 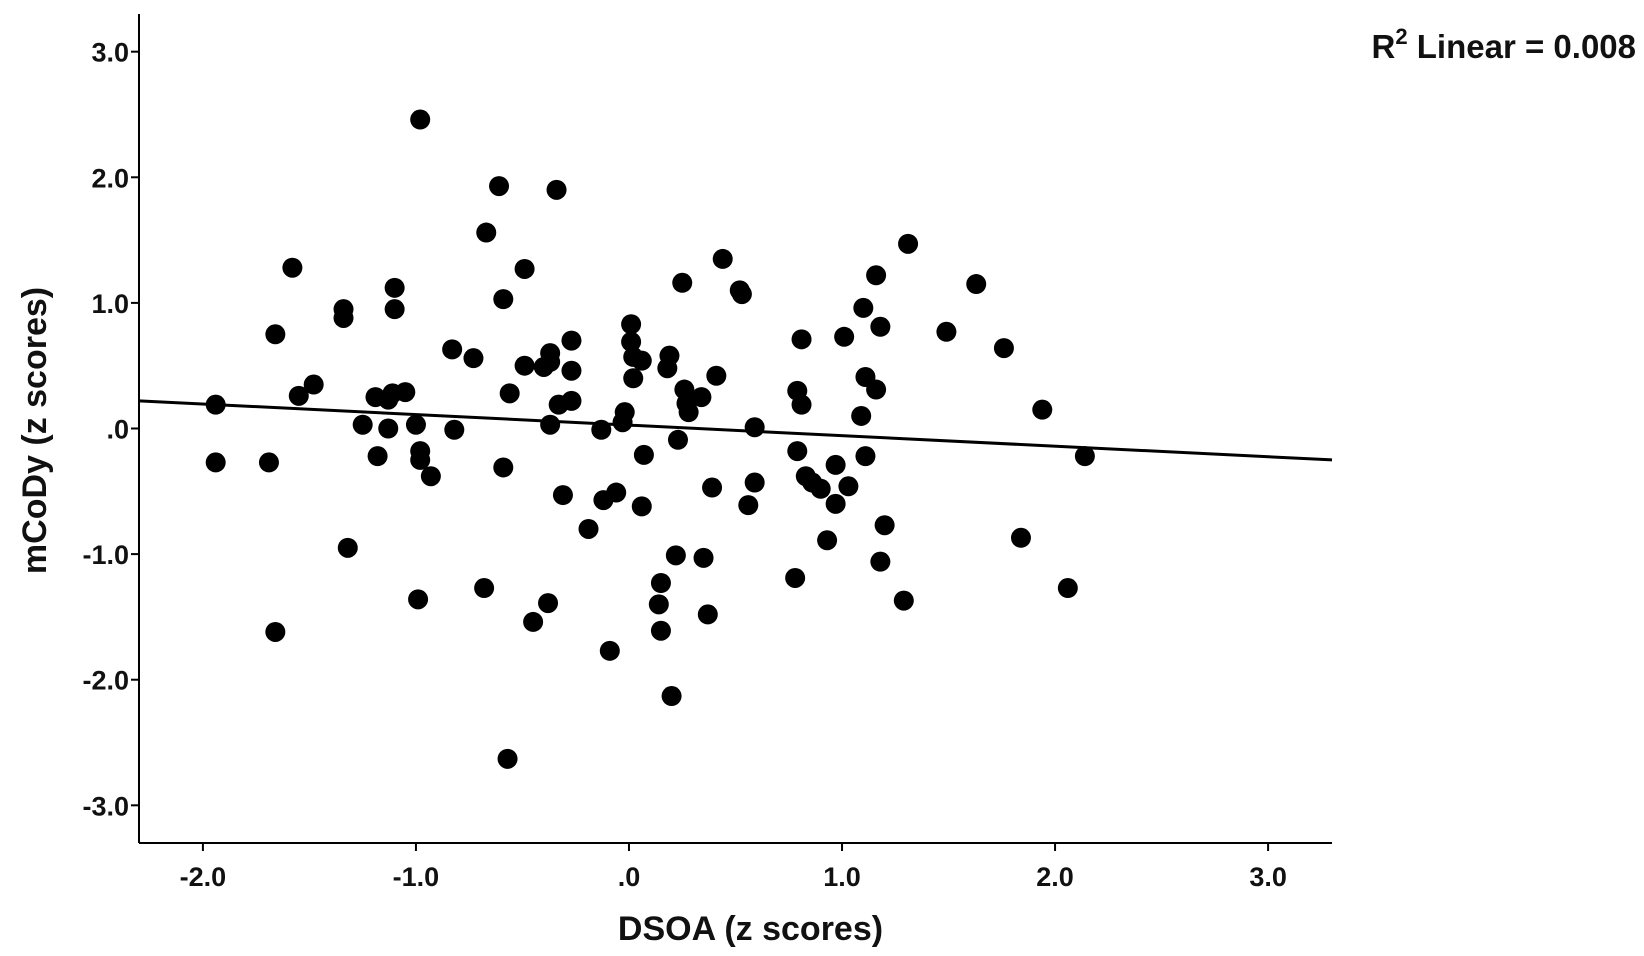 I want to click on y-tick-label: .0, so click(x=117, y=430).